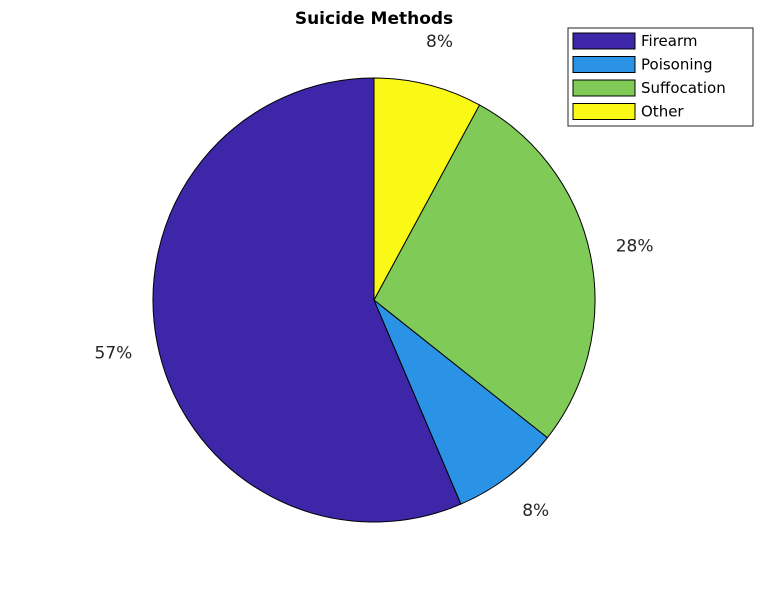  What do you see at coordinates (635, 247) in the screenshot?
I see `pie-label-suffocation: 28%` at bounding box center [635, 247].